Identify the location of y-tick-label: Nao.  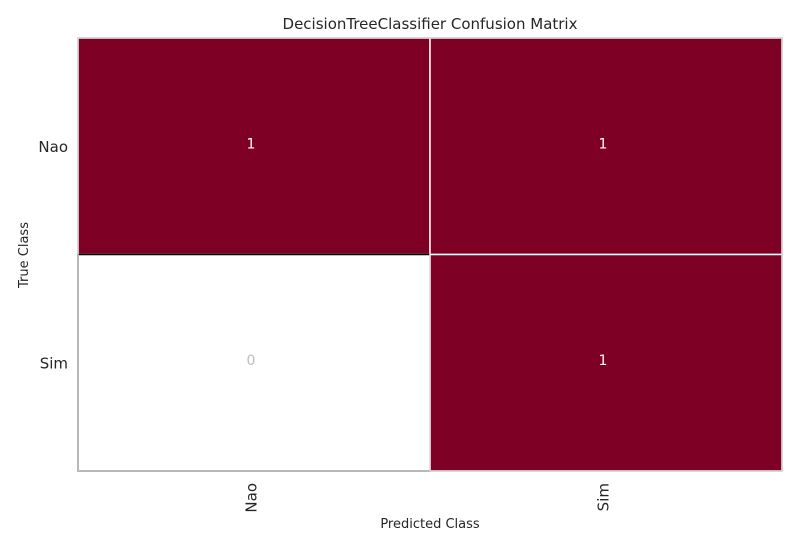
(53, 147).